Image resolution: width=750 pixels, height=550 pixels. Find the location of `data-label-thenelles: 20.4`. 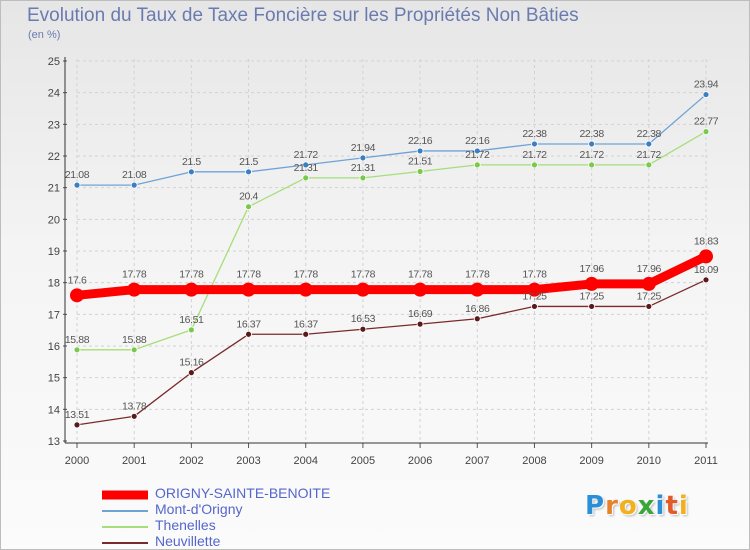

data-label-thenelles: 20.4 is located at coordinates (248, 197).